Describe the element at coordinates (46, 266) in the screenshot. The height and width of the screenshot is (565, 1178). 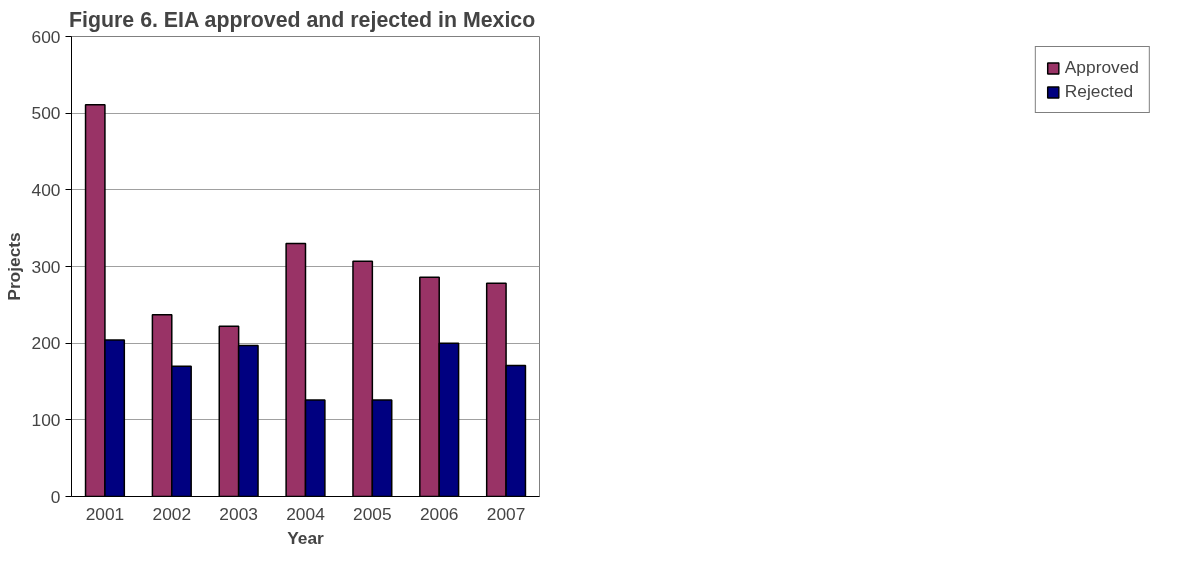
I see `y-tick-label: 300` at that location.